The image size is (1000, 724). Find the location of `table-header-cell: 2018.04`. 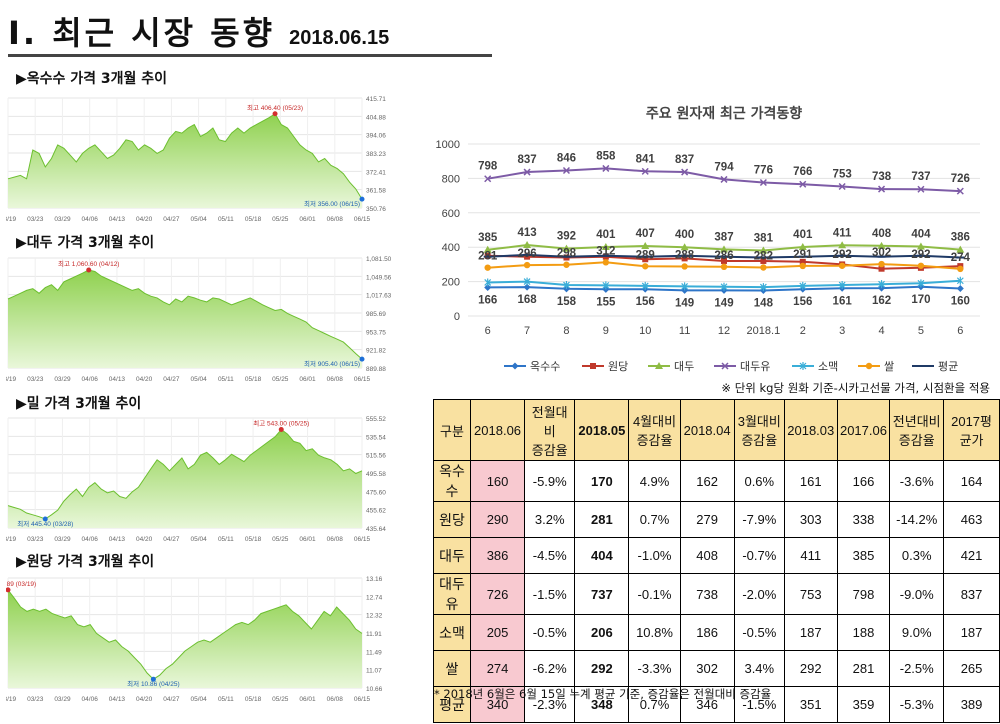

table-header-cell: 2018.04 is located at coordinates (707, 430).